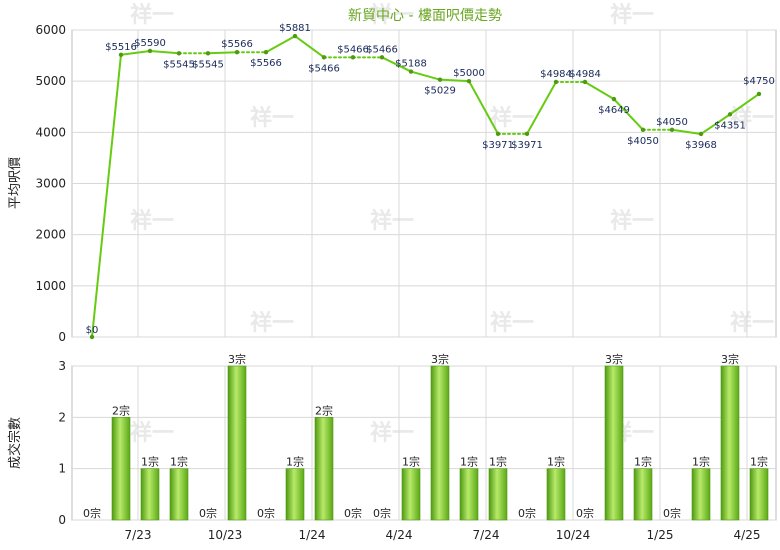 Image resolution: width=780 pixels, height=550 pixels. What do you see at coordinates (573, 535) in the screenshot?
I see `x-tick-label: 10/24` at bounding box center [573, 535].